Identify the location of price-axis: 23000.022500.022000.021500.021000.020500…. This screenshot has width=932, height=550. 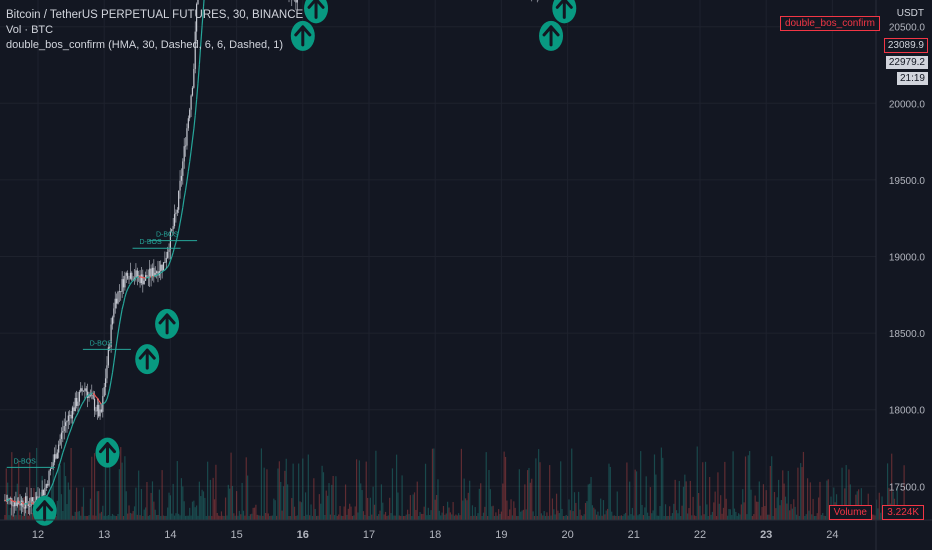
(900, 275).